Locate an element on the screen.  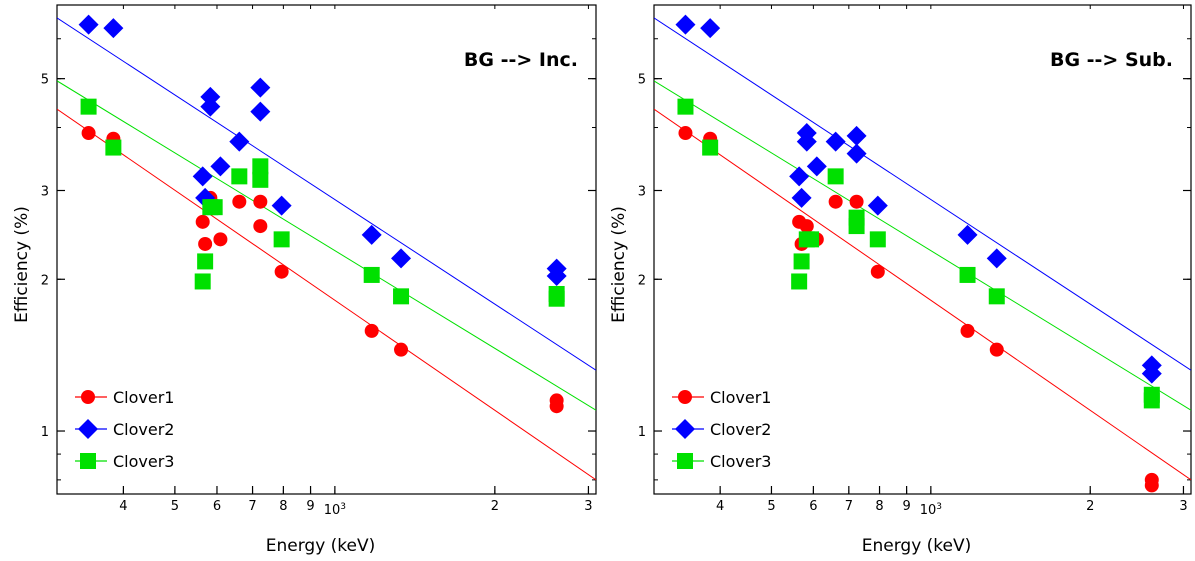
x-tick-label: 3 is located at coordinates (588, 506).